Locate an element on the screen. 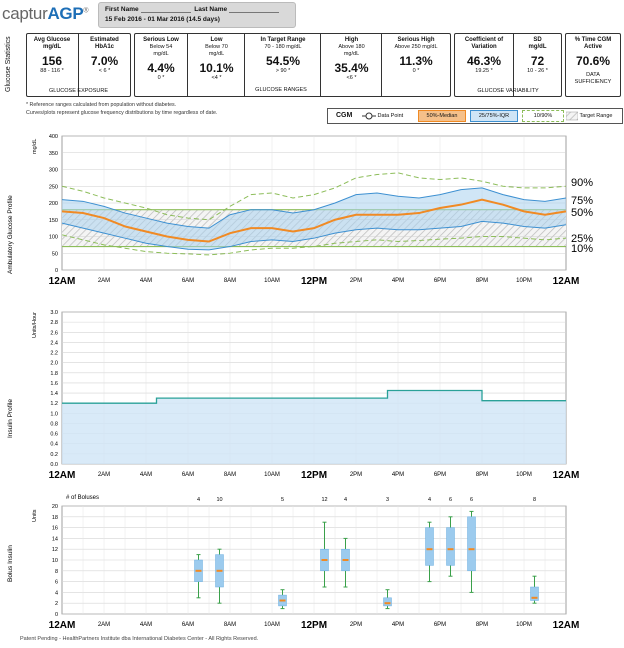  y-tick-label: 6 is located at coordinates (56, 583).